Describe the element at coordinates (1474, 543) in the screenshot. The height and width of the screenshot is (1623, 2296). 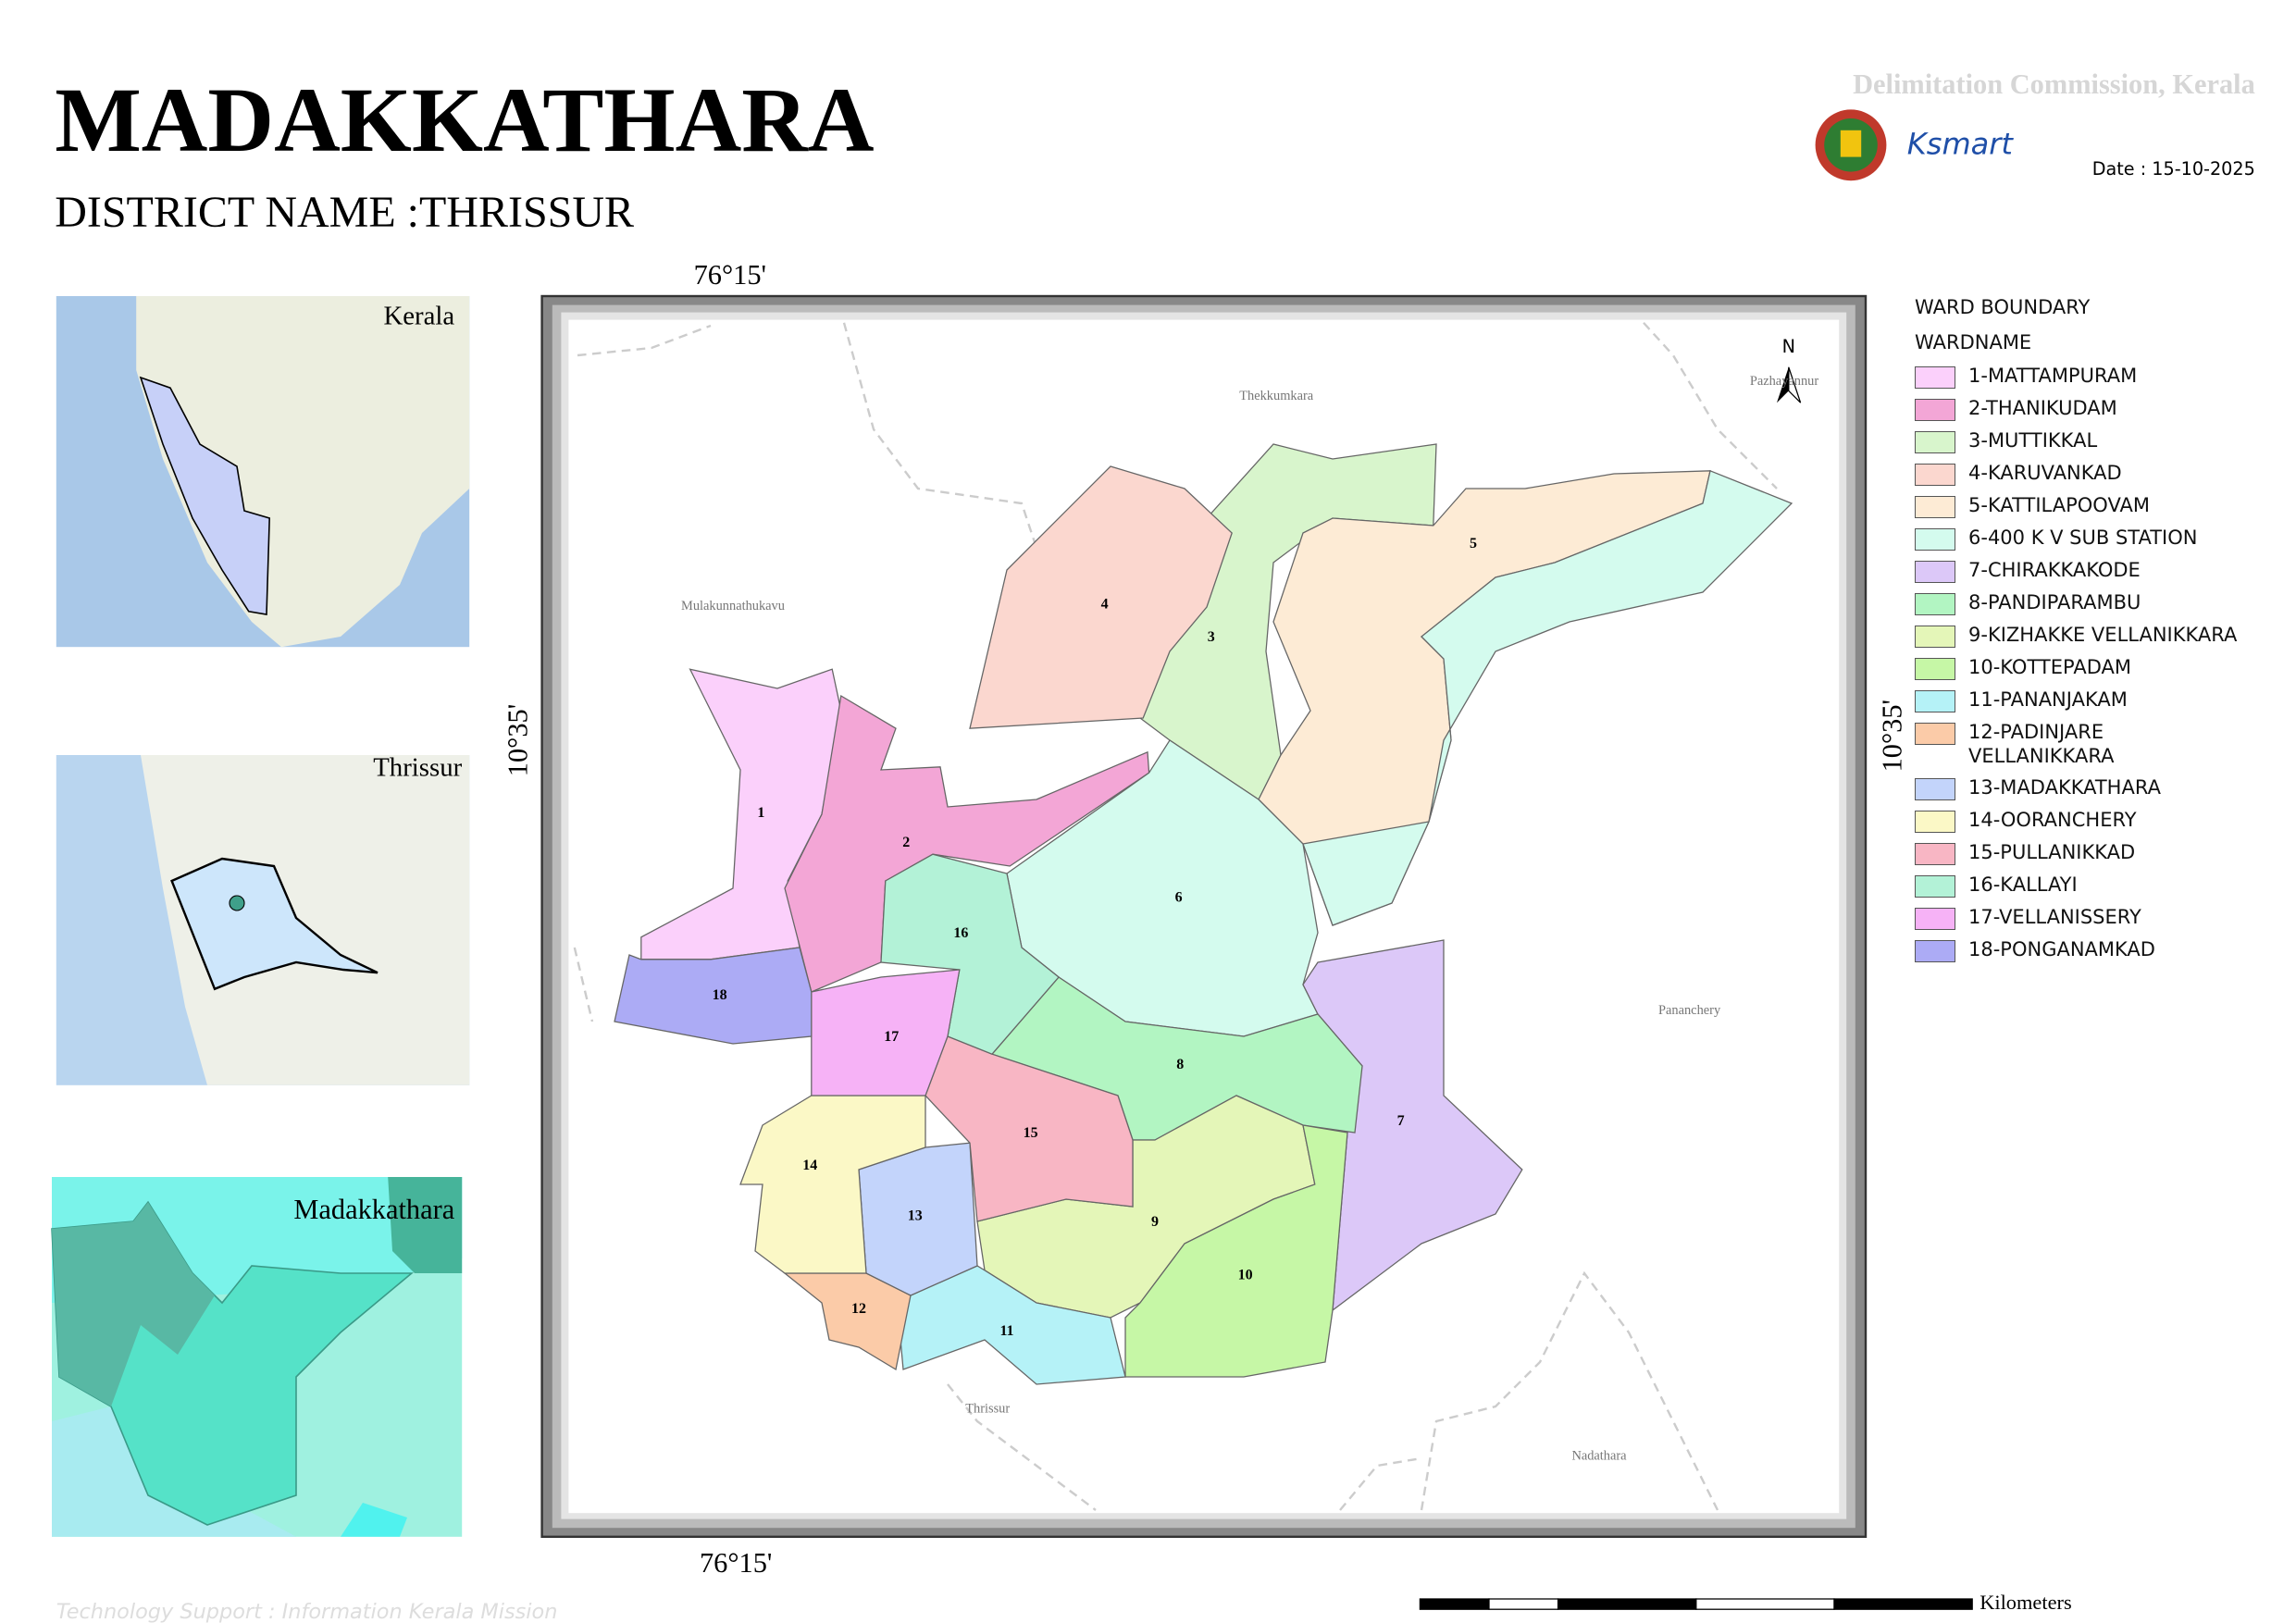
I see `ward-number: 5` at that location.